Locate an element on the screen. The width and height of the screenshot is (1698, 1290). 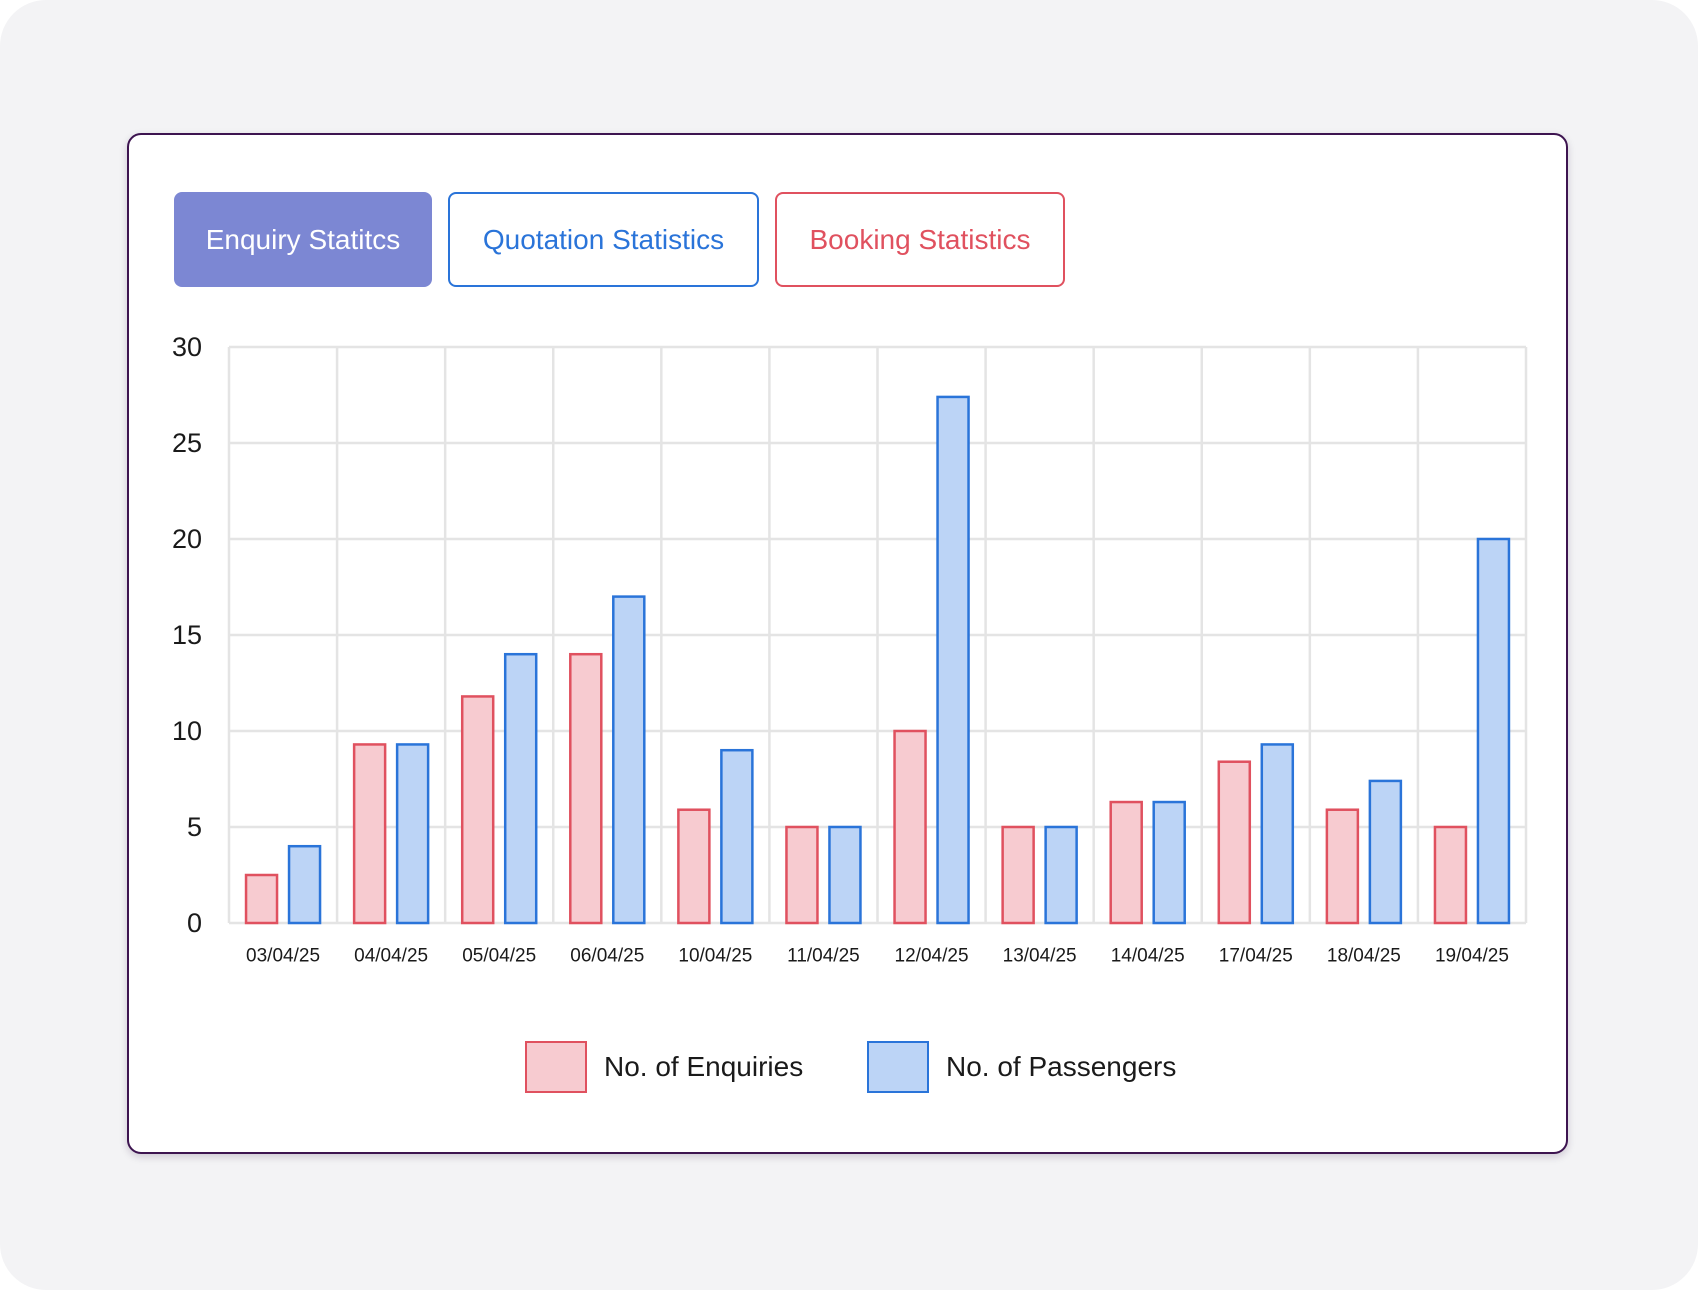
x-tick-label: 19/04/25 is located at coordinates (1472, 956).